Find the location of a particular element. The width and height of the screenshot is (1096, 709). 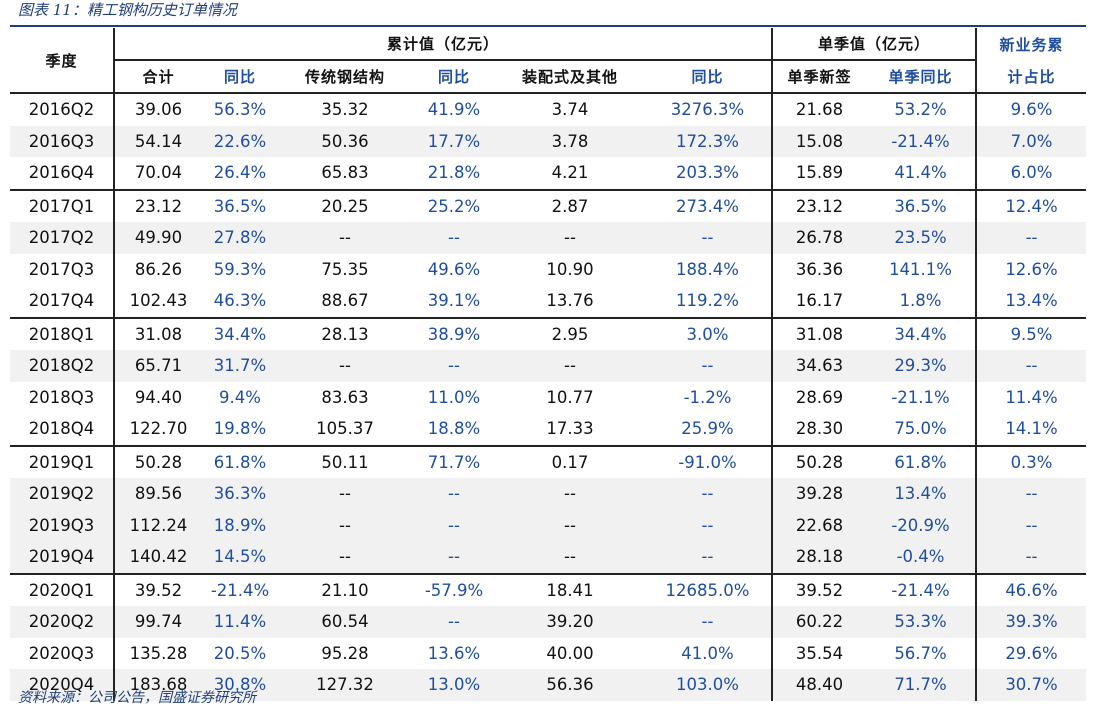

value-cell: 10.90 is located at coordinates (570, 269).